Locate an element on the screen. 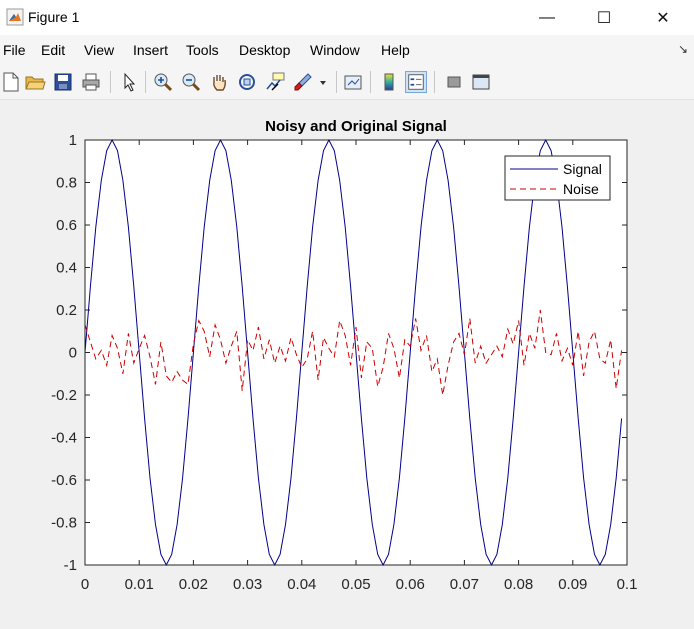 Image resolution: width=694 pixels, height=629 pixels. x-tick-label: 0.09 is located at coordinates (572, 584).